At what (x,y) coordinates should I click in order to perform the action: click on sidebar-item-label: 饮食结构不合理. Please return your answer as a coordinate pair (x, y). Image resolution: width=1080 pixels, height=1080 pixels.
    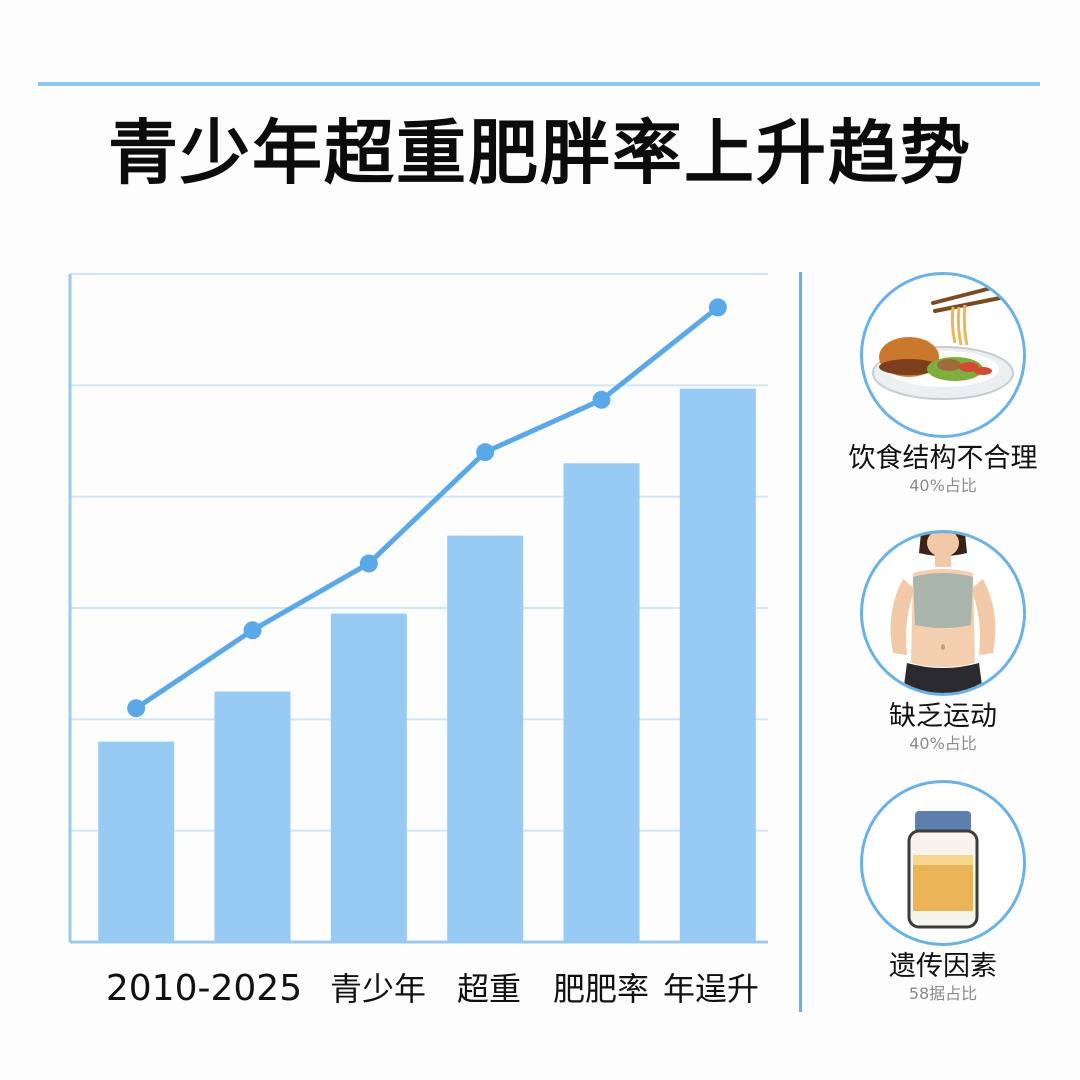
    Looking at the image, I should click on (943, 458).